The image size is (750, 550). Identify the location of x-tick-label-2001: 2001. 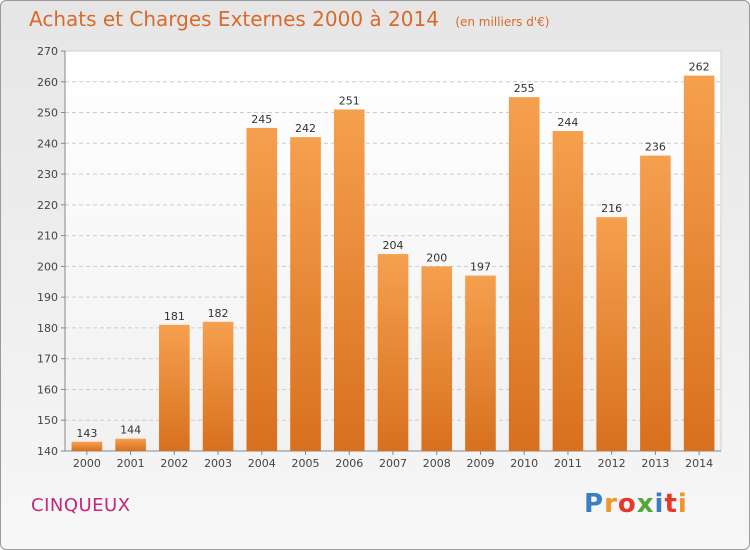
(131, 463).